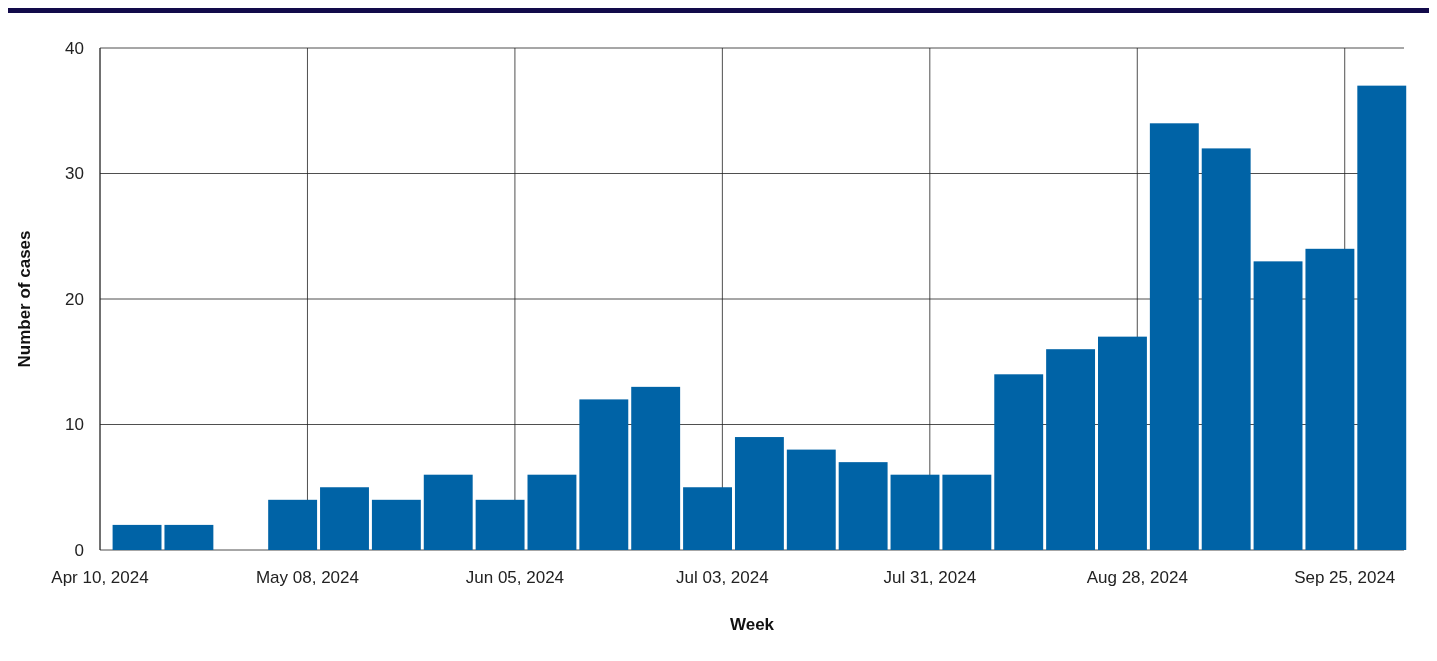 The image size is (1437, 661). I want to click on y-tick-label: 10, so click(74, 425).